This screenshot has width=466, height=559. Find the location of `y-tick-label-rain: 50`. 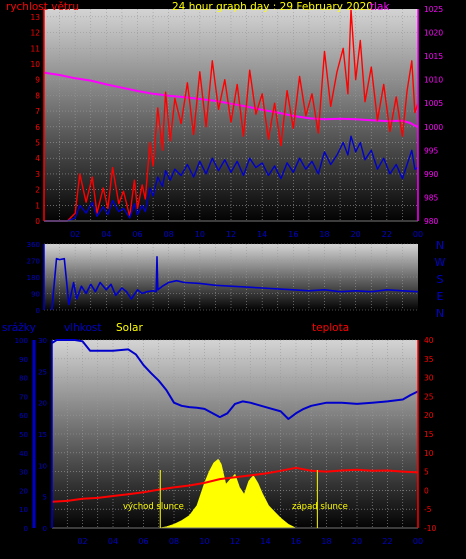

y-tick-label-rain: 50 is located at coordinates (23, 435).